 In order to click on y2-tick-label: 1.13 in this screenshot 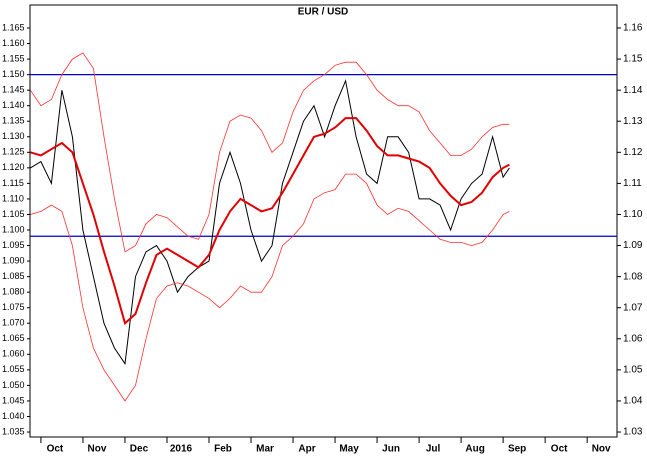, I will do `click(633, 121)`.